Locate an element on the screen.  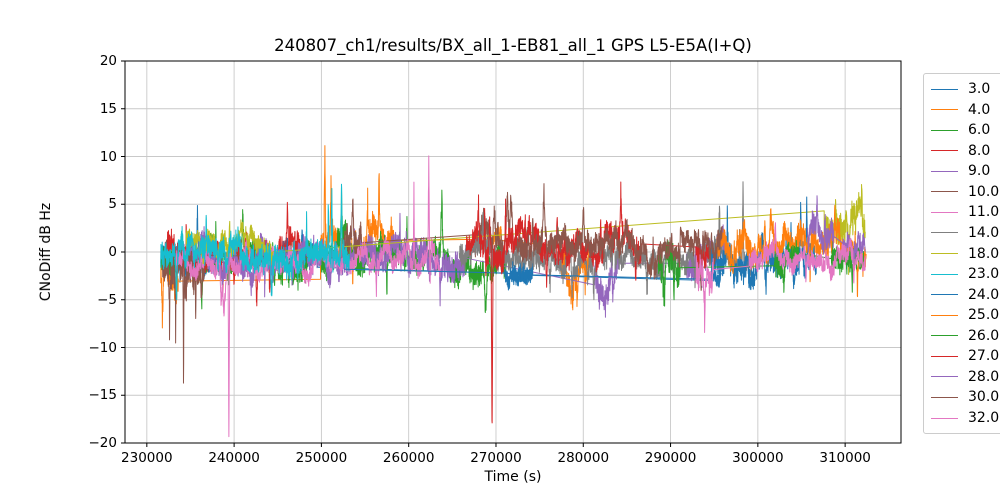
legend-item: 10.0 is located at coordinates (965, 192).